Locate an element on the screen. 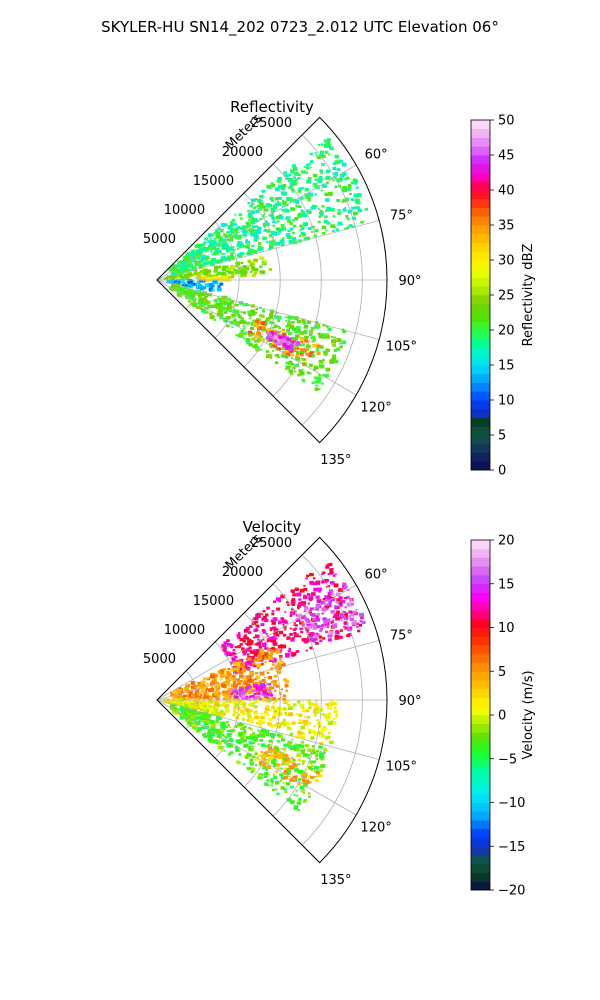  colorbar-tick-label: 10 is located at coordinates (506, 401).